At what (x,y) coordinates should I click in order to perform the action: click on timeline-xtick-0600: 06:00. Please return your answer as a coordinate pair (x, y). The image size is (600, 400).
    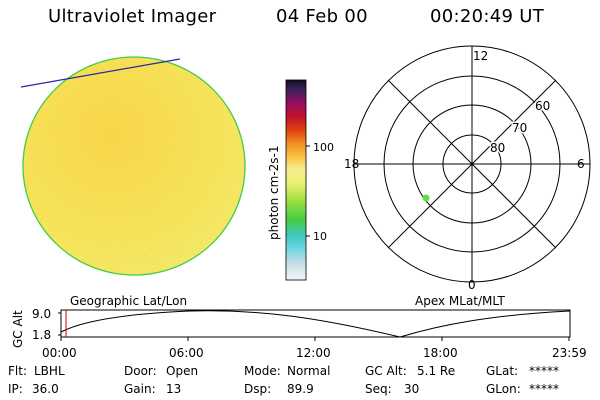
    Looking at the image, I should click on (186, 353).